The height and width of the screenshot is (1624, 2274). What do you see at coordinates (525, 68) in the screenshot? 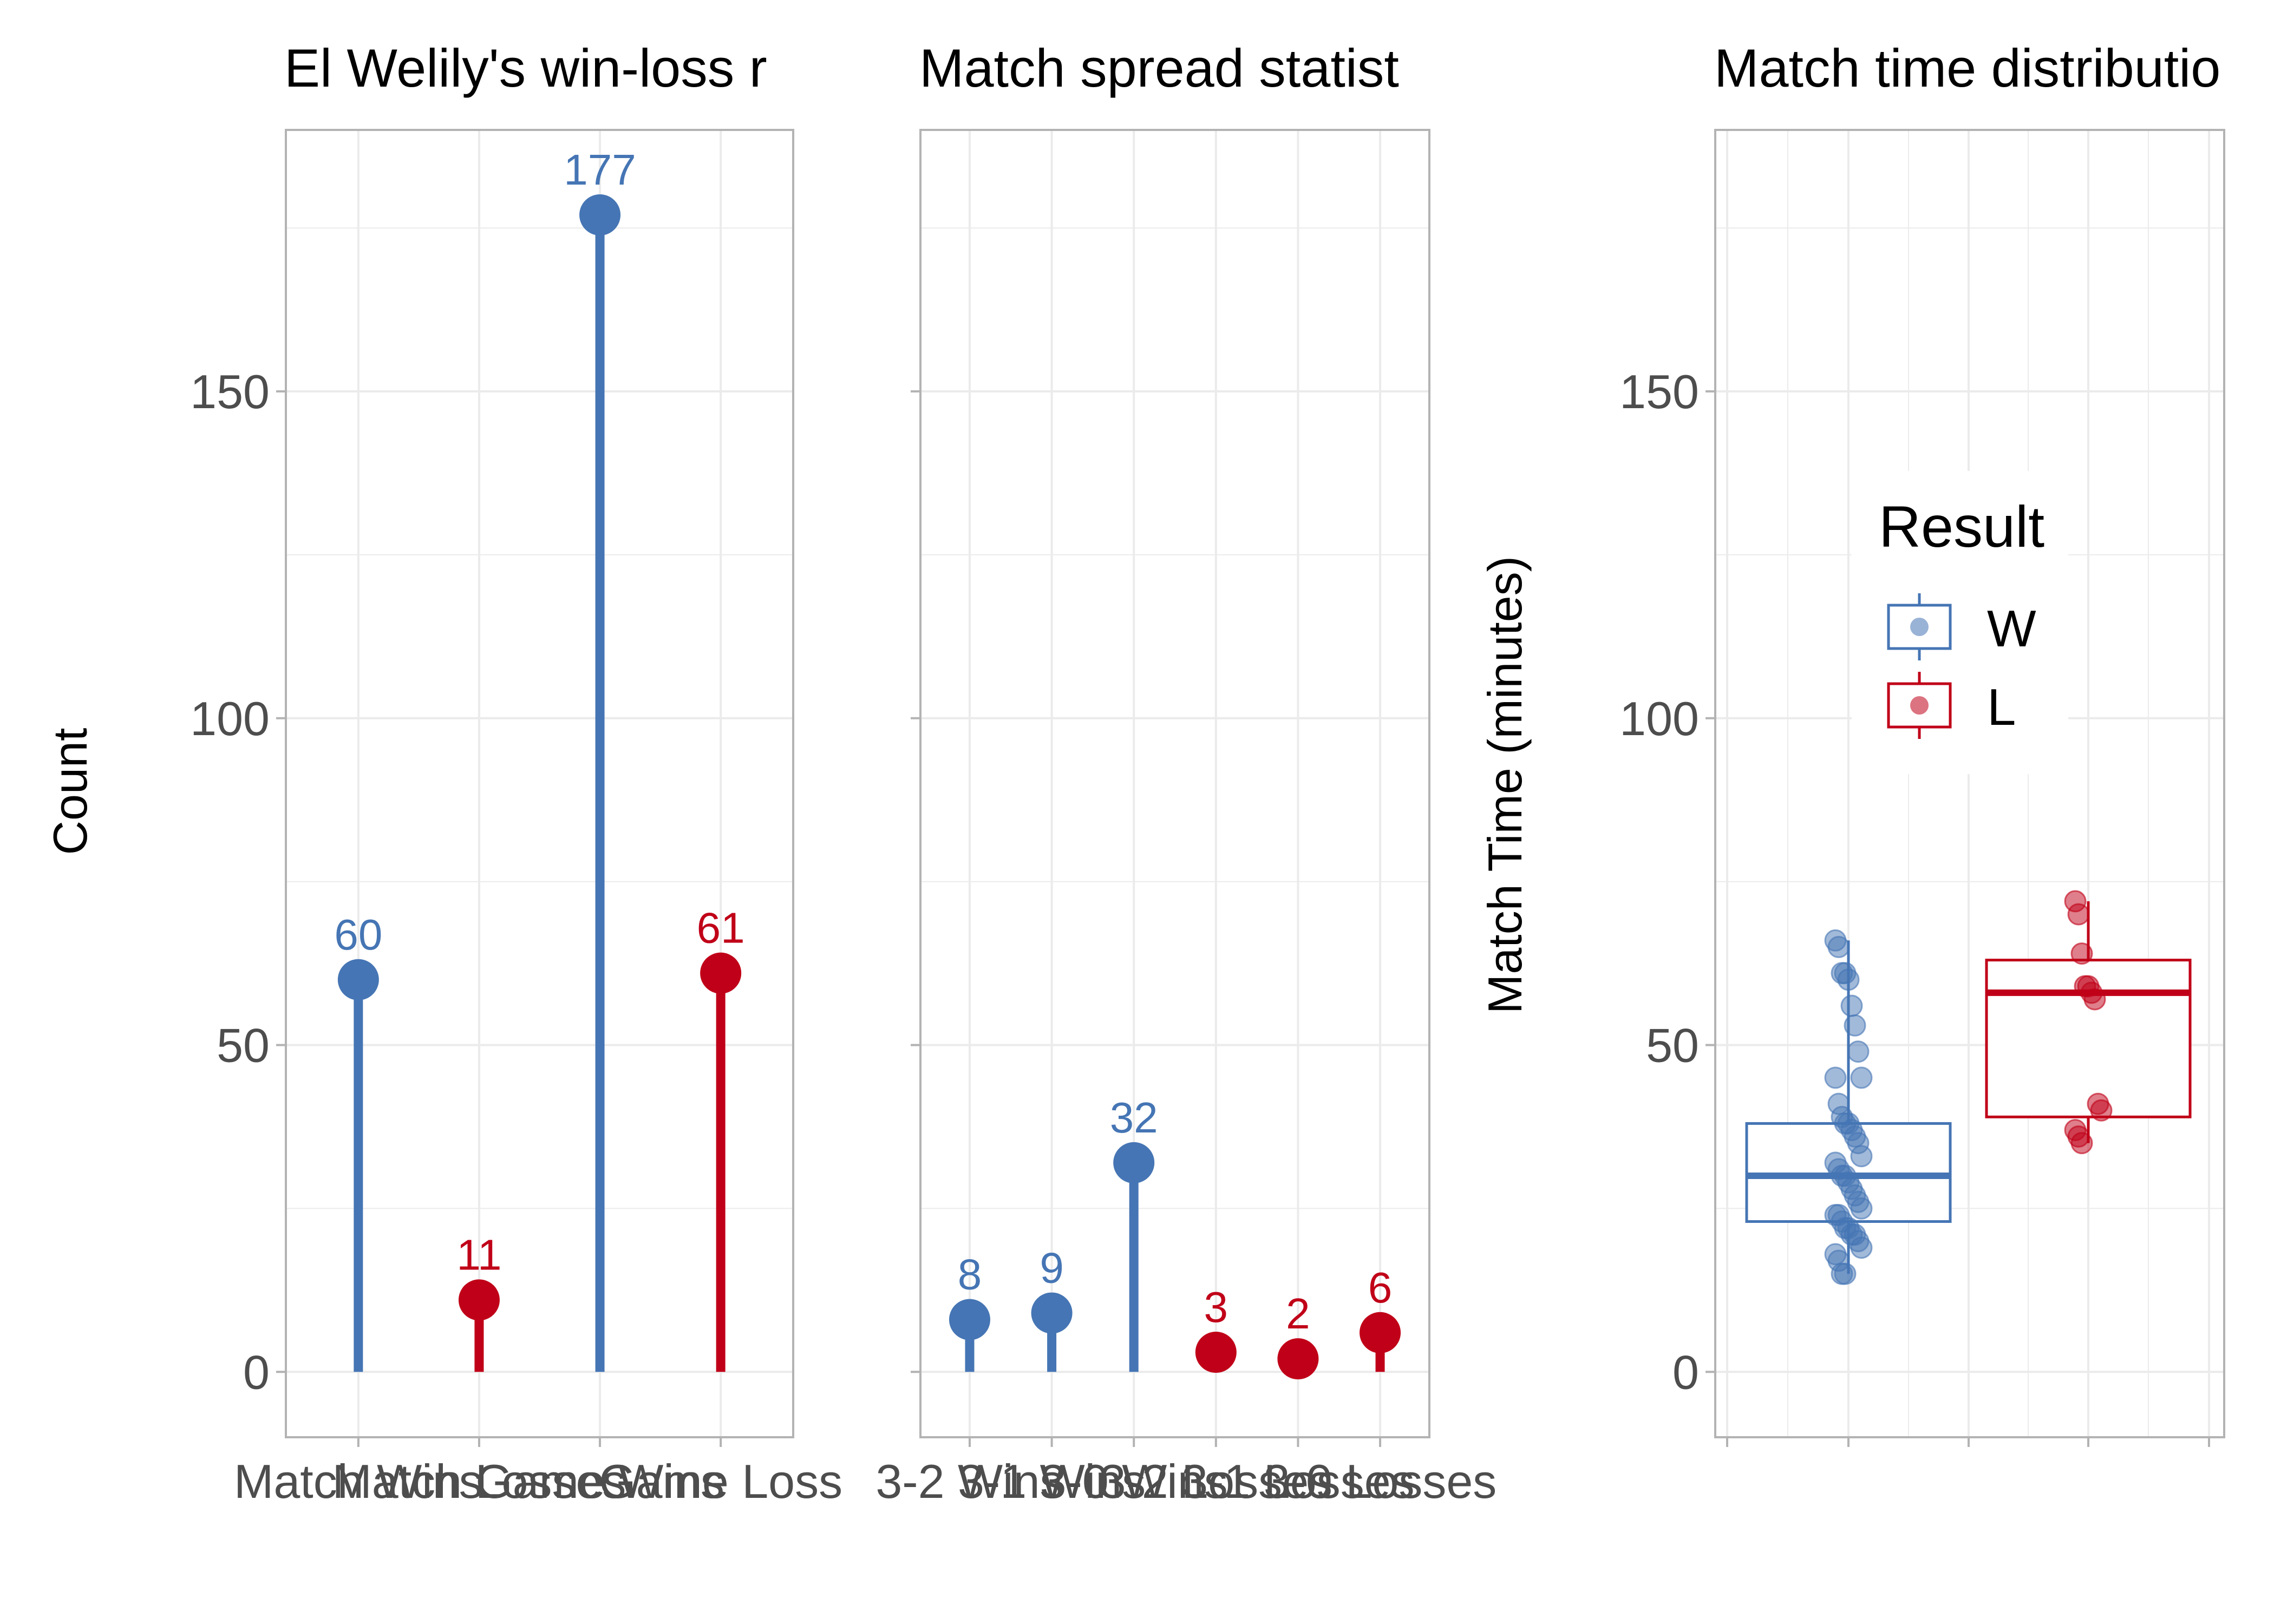
I see `panel-1-title: El Welily's win-loss r` at bounding box center [525, 68].